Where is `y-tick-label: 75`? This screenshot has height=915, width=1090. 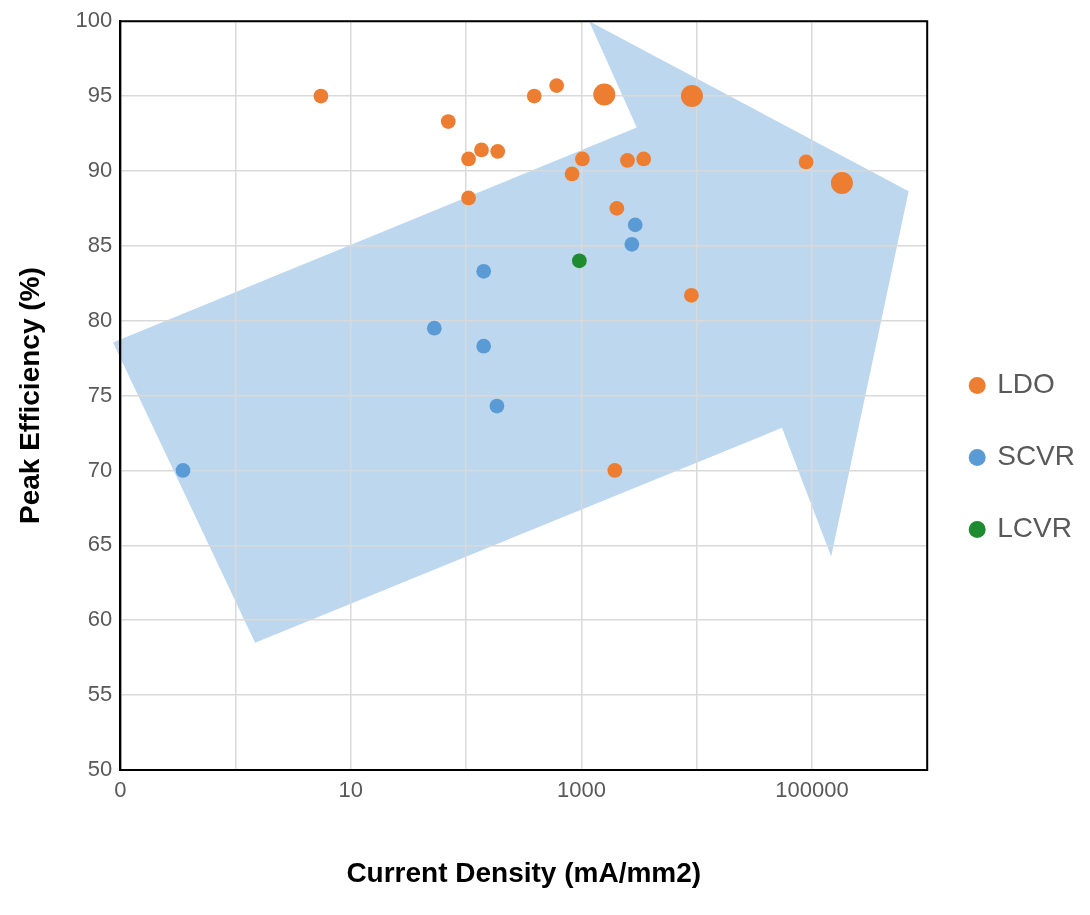
y-tick-label: 75 is located at coordinates (100, 394).